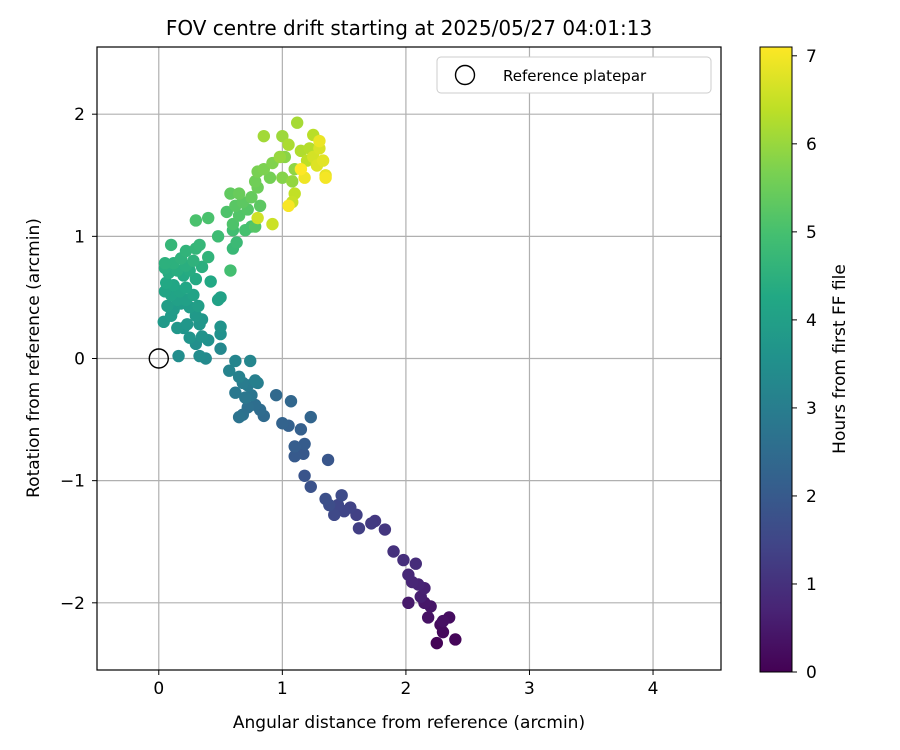  What do you see at coordinates (465, 75) in the screenshot?
I see `legend-marker-icon` at bounding box center [465, 75].